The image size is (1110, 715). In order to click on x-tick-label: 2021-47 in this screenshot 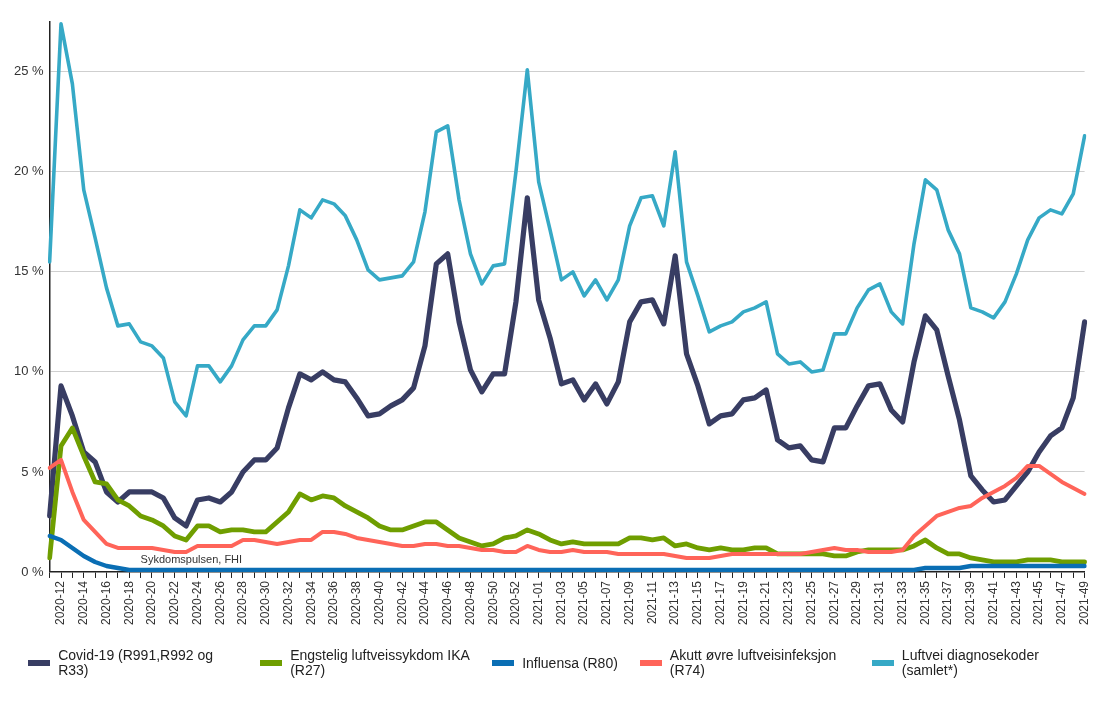, I will do `click(1061, 603)`.